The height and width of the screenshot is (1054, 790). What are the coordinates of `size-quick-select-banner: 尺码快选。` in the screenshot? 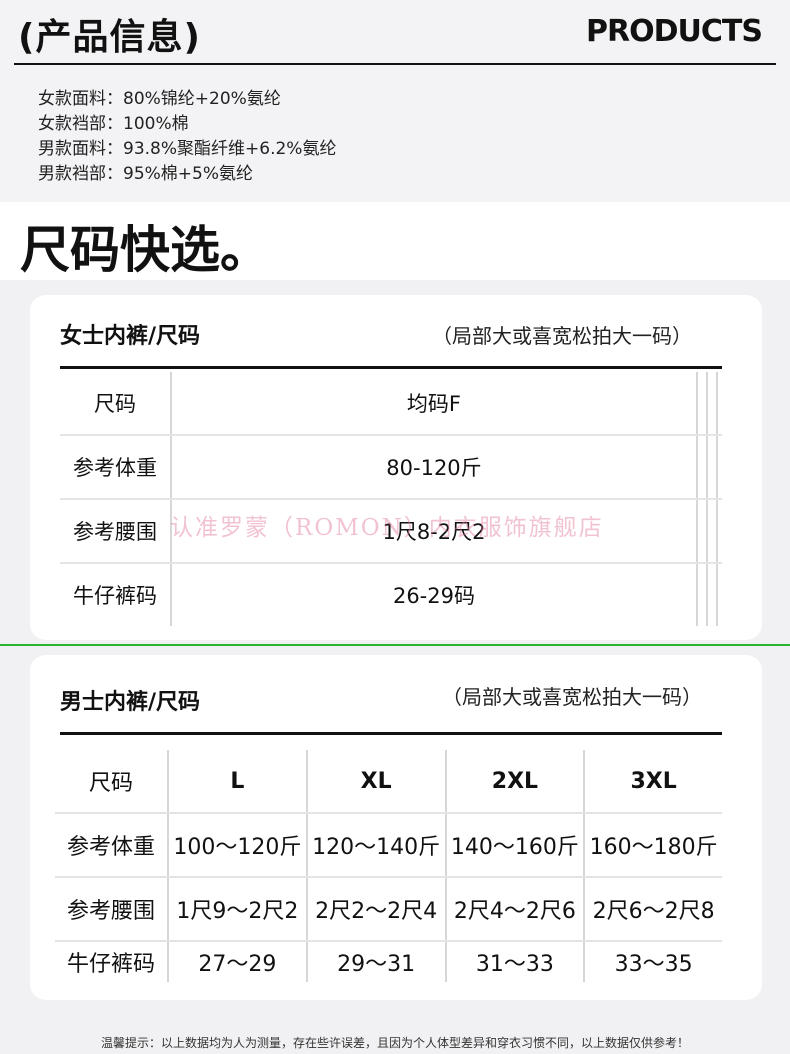 It's located at (395, 241).